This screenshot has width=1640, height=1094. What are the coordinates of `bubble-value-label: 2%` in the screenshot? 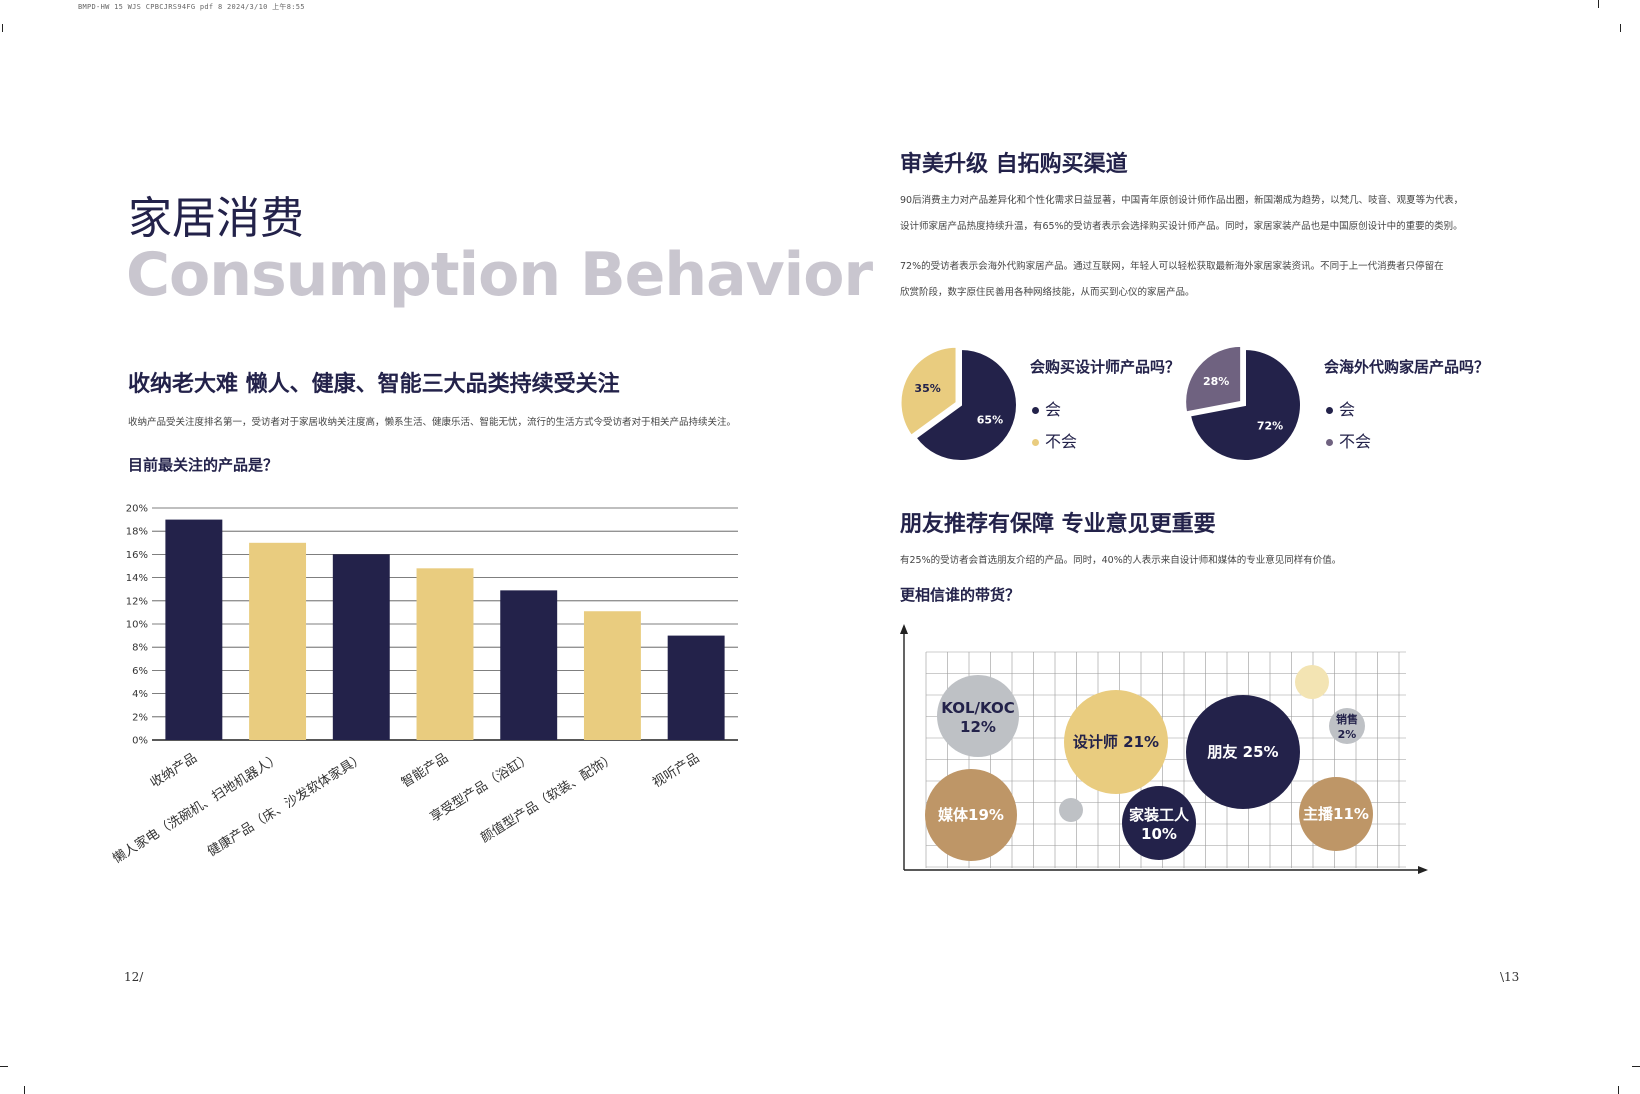 It's located at (1347, 734).